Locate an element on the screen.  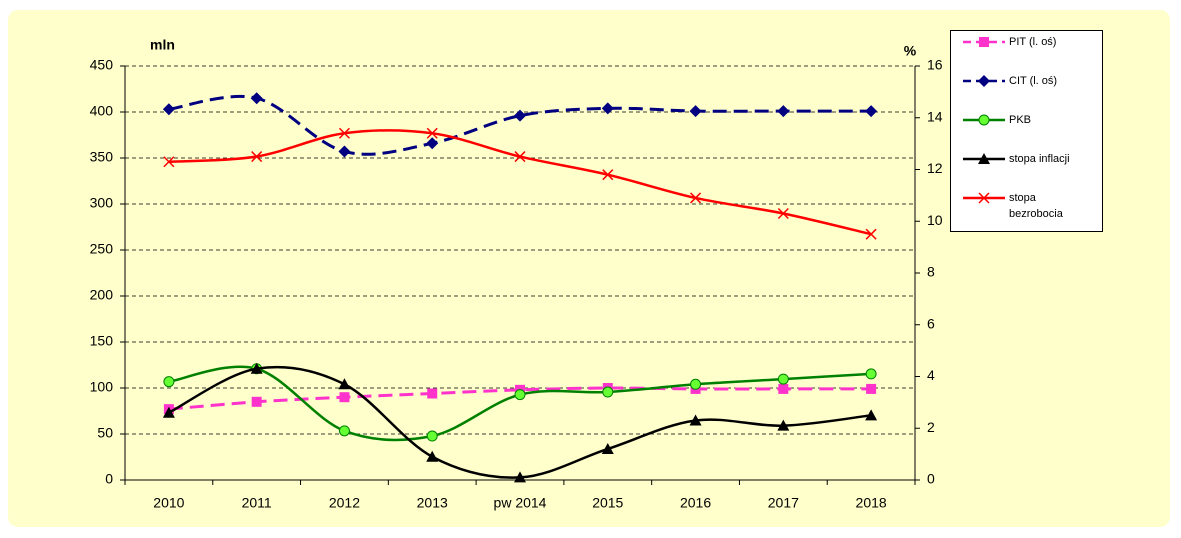
legend-label: stopa bezrobocia is located at coordinates (1036, 206).